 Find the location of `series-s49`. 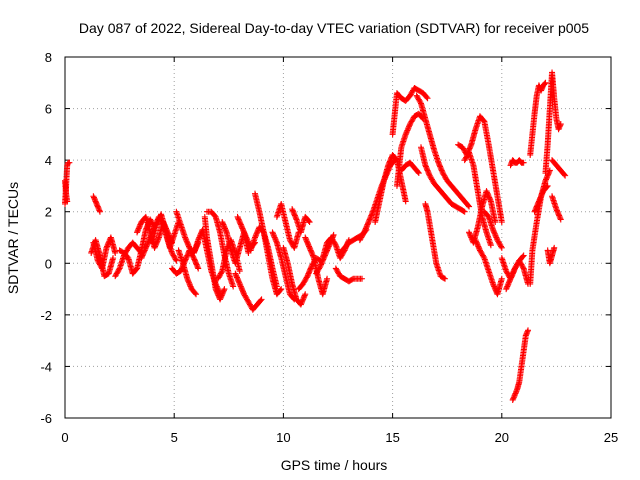

series-s49 is located at coordinates (520, 365).